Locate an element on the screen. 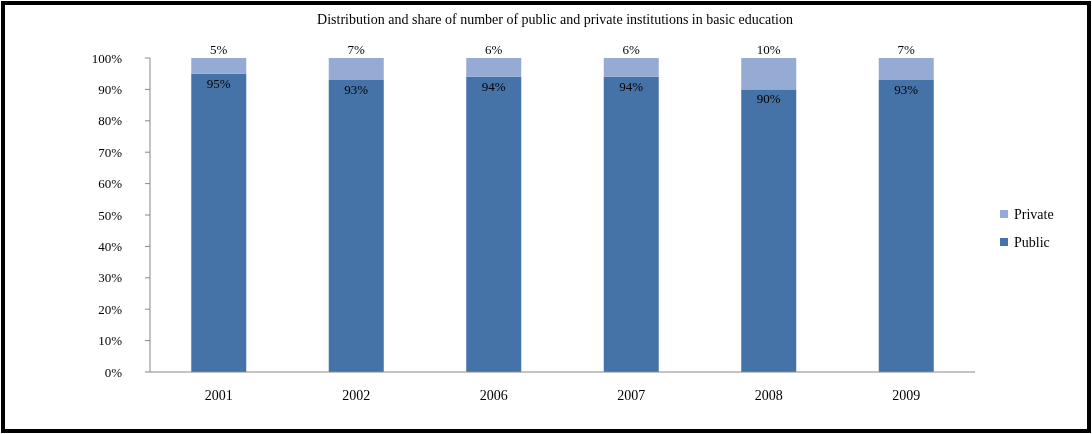 This screenshot has height=434, width=1092. y-tick-label: 50% is located at coordinates (110, 215).